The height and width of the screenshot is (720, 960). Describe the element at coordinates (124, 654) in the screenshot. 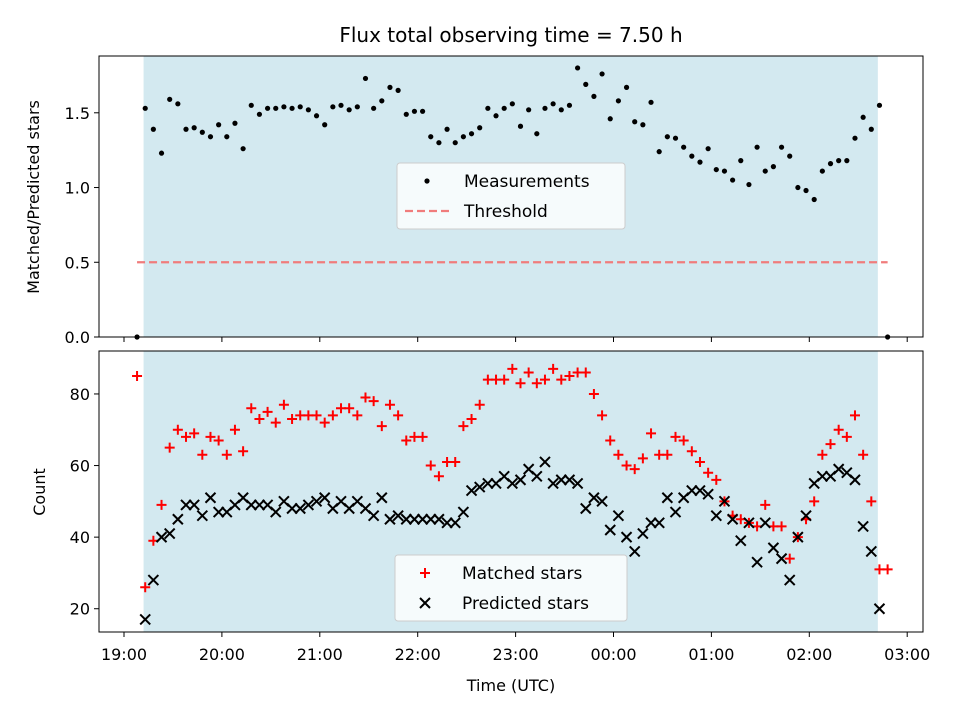

I see `x-tick-label: 19:00` at that location.